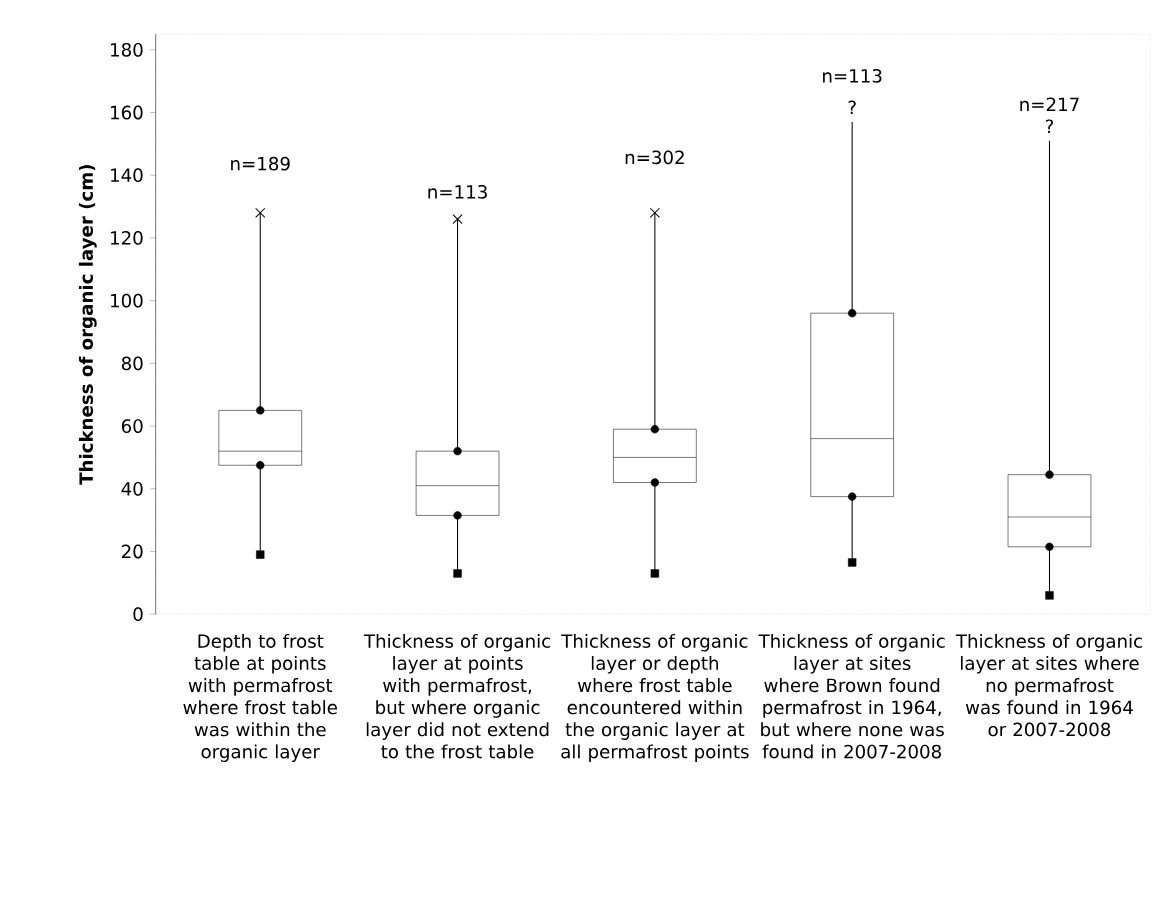  I want to click on x-tick-label: Thickness of organic layer at sites where Brown found permafrost in 1964, but where none was found in 2007-2008, so click(851, 696).